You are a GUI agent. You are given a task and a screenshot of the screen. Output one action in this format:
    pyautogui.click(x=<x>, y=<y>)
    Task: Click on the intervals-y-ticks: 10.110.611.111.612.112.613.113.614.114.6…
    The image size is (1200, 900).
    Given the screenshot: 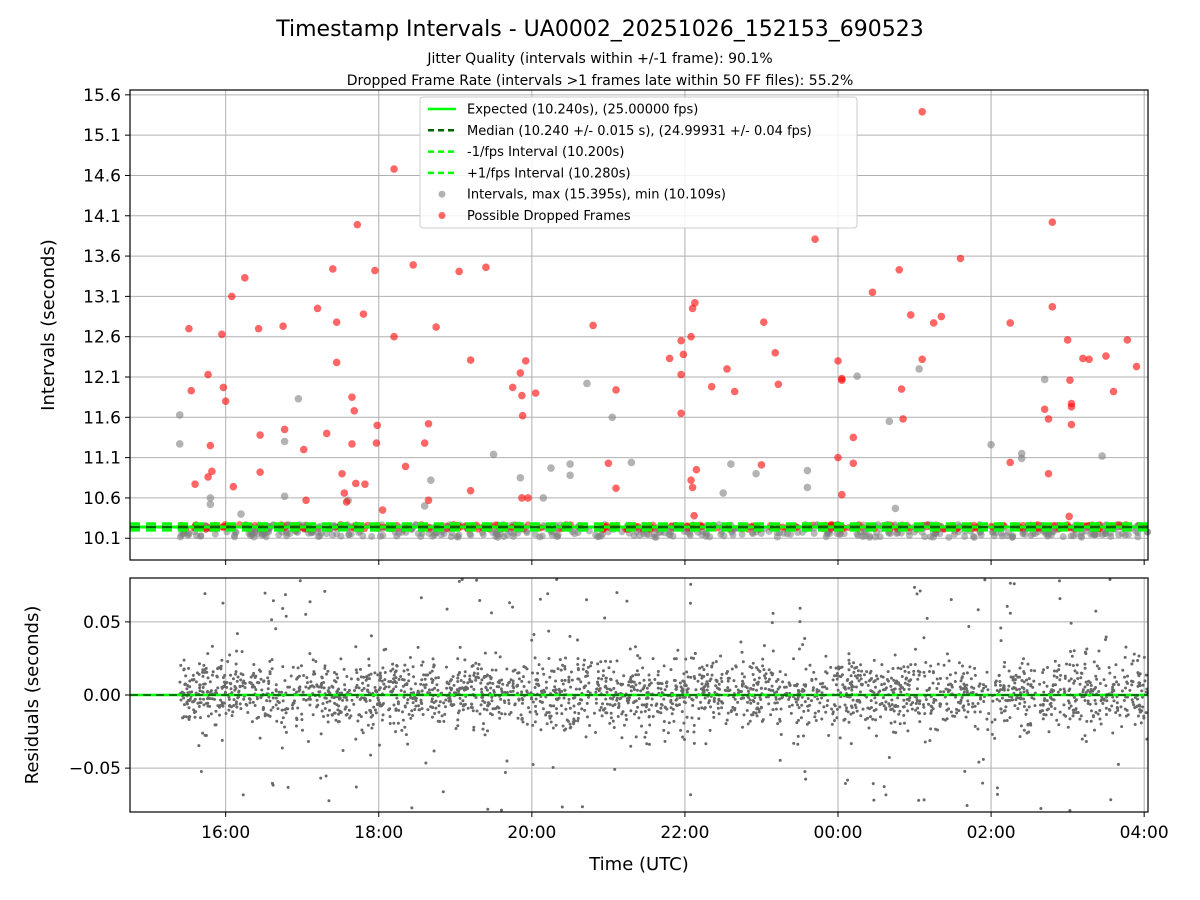 What is the action you would take?
    pyautogui.click(x=106, y=317)
    